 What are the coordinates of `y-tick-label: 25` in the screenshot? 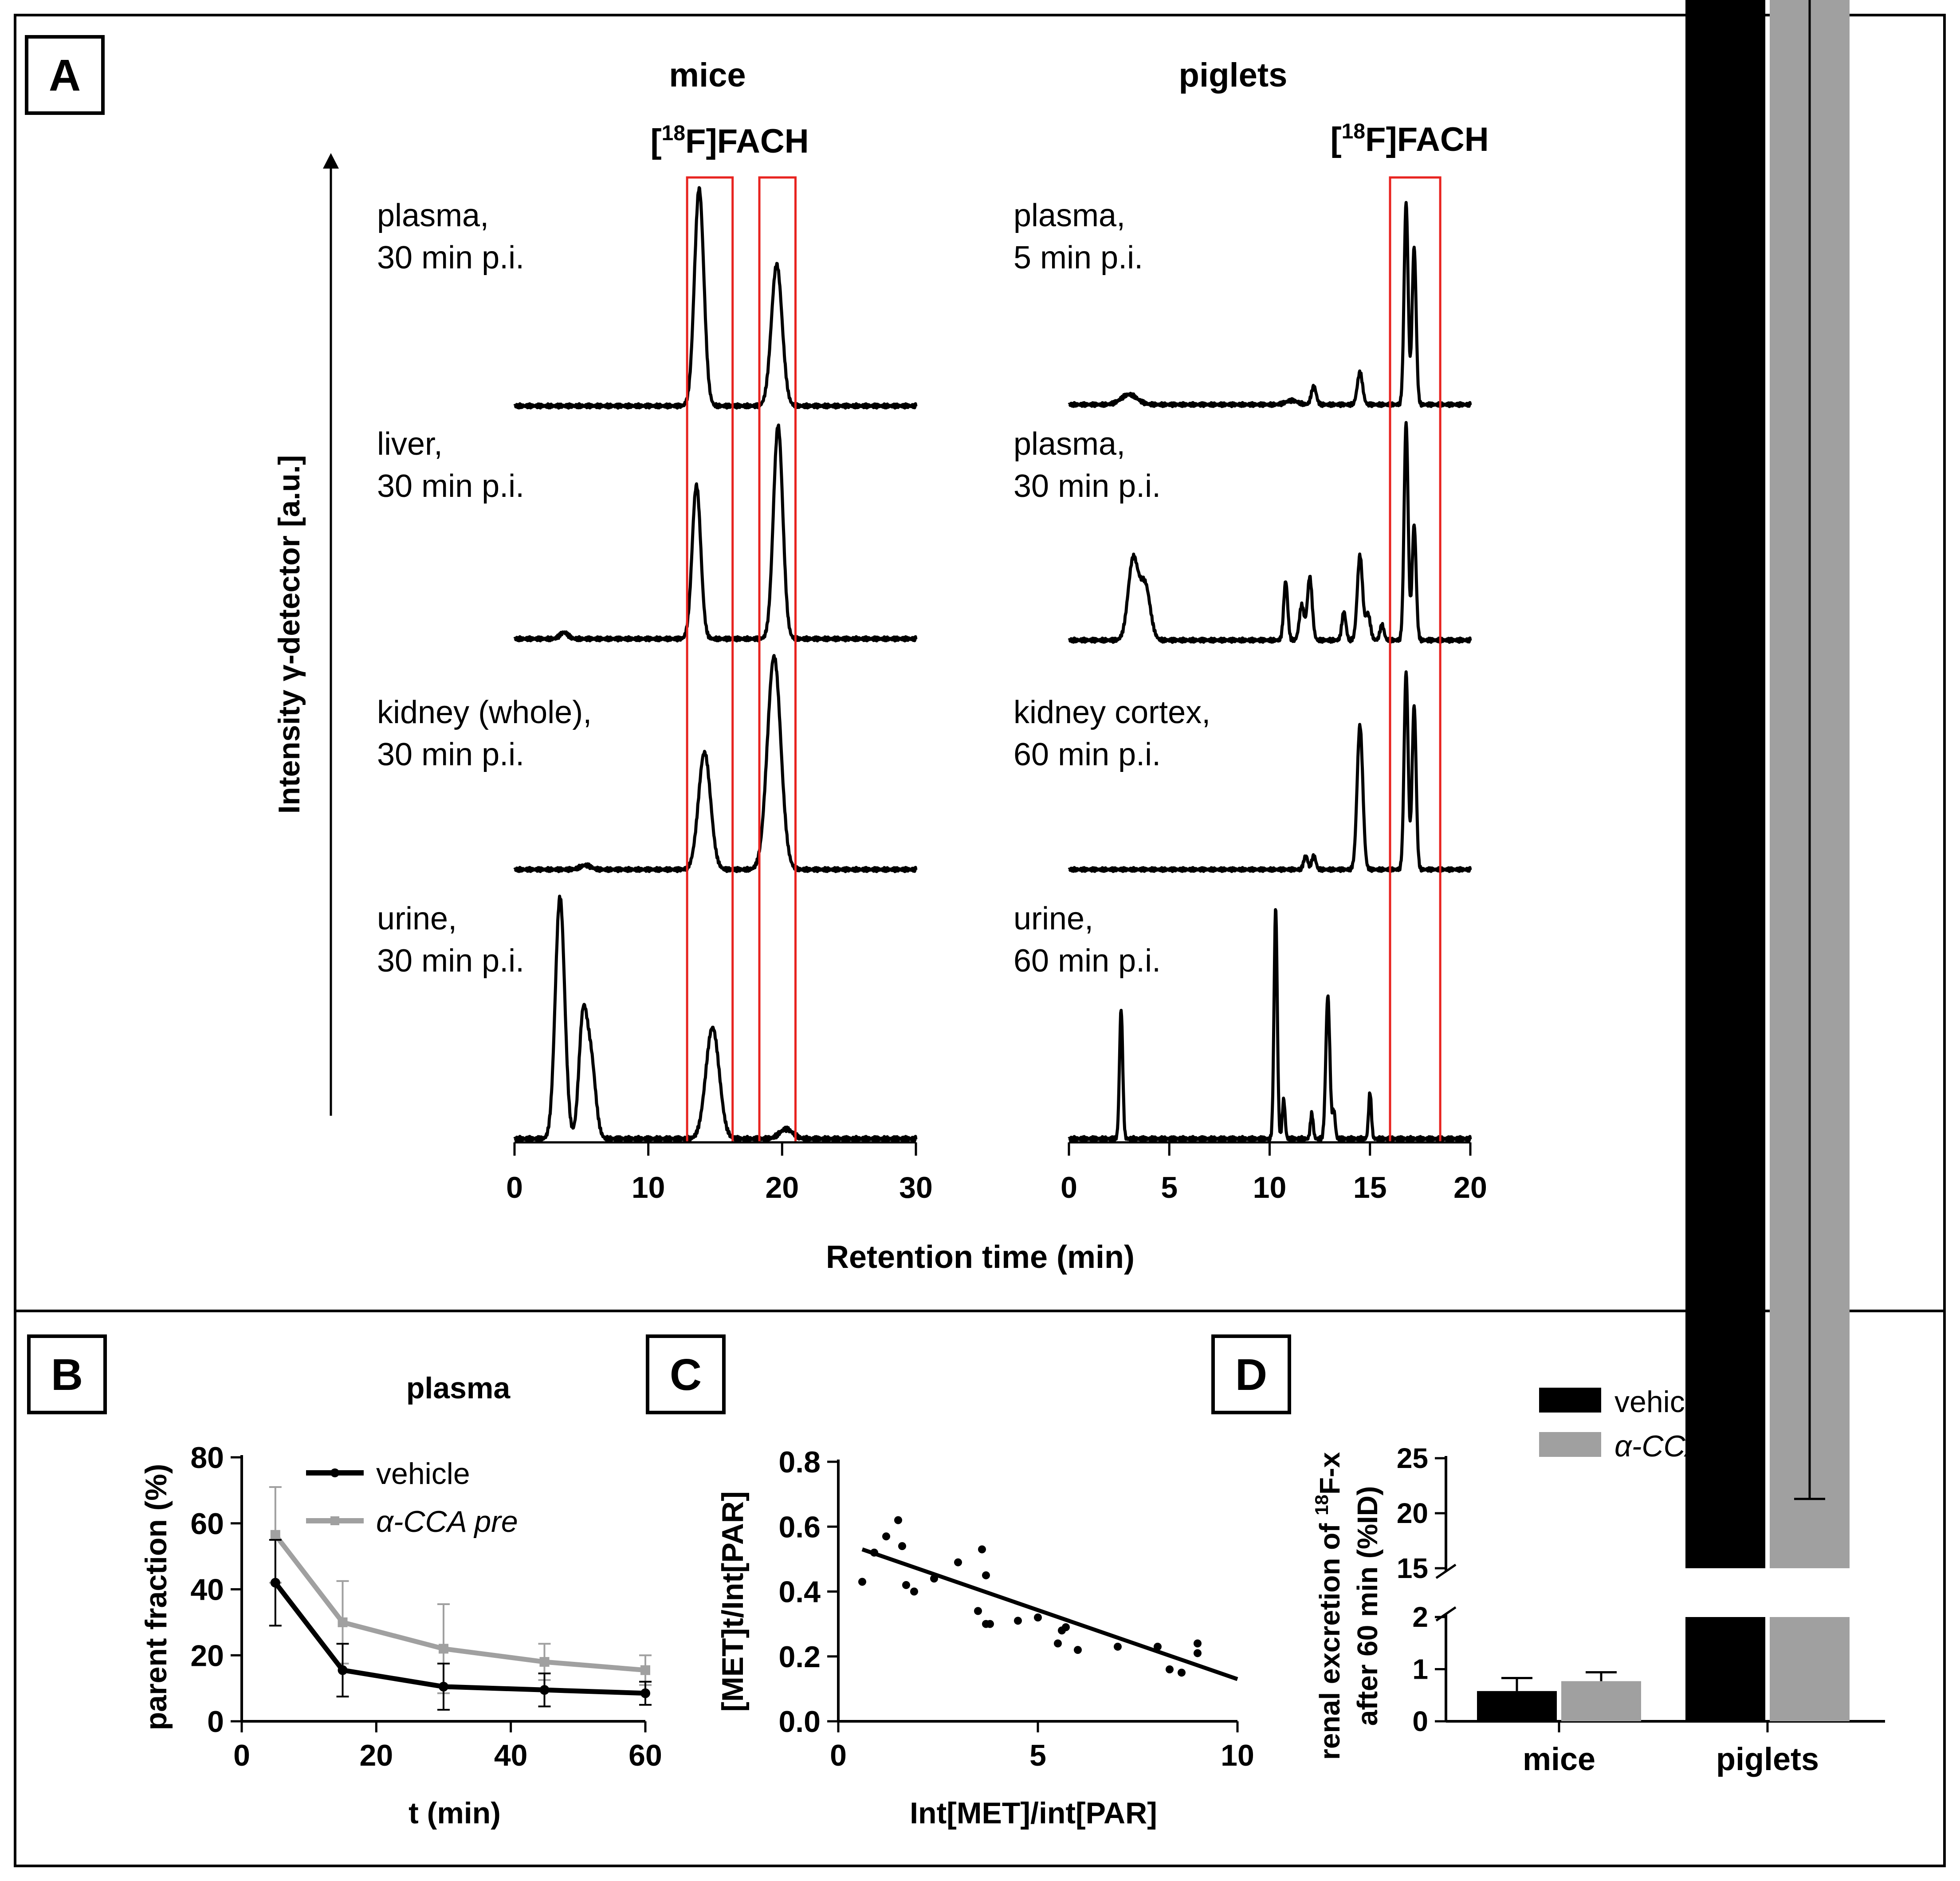 It's located at (1412, 1458).